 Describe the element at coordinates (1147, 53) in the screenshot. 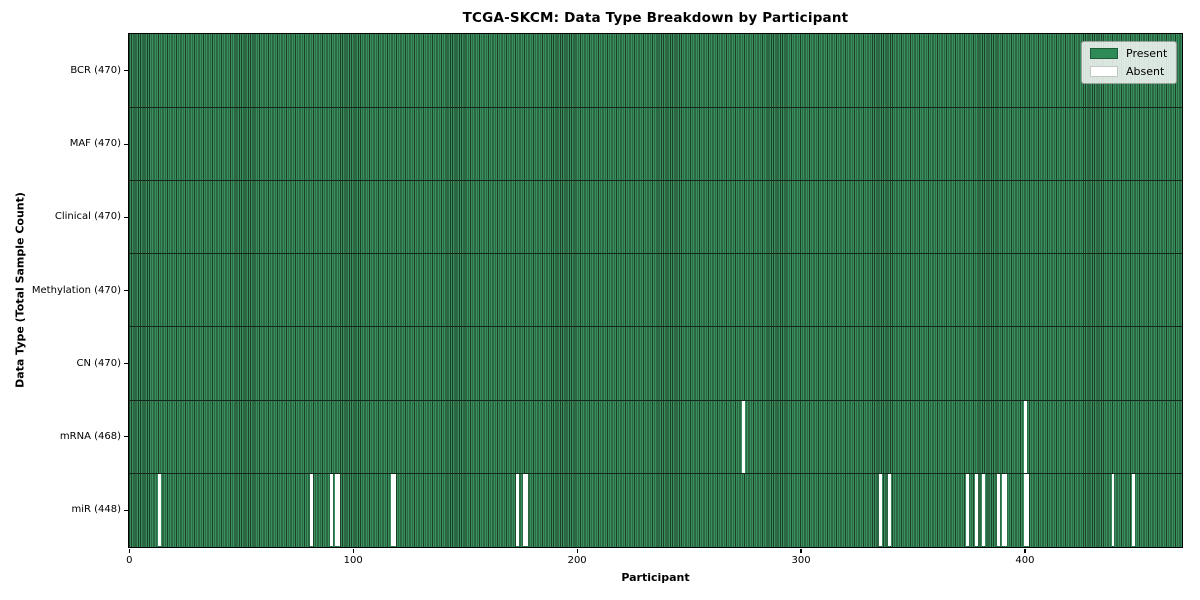

I see `legend-label-present: Present` at that location.